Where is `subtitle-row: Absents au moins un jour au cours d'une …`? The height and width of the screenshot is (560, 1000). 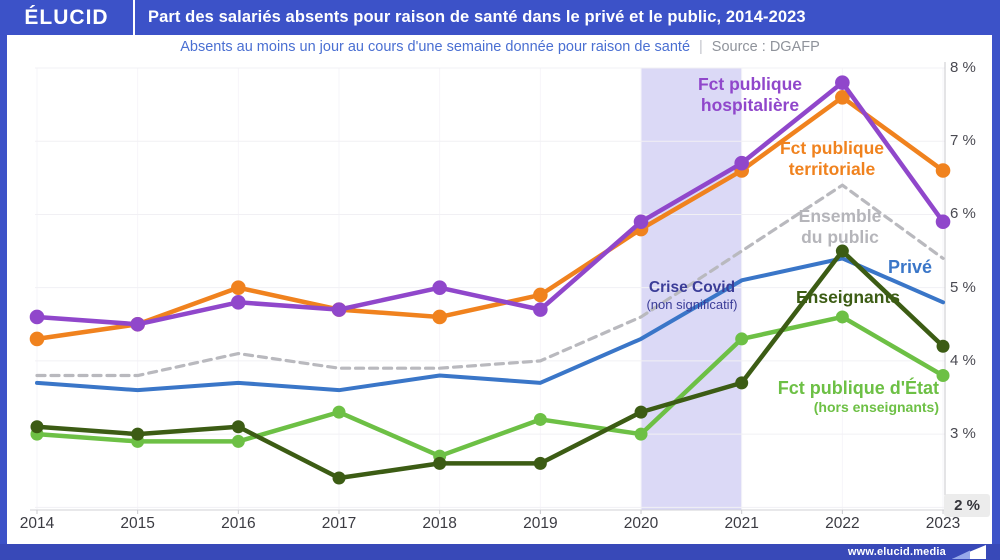
subtitle-row: Absents au moins un jour au cours d'une … is located at coordinates (500, 47).